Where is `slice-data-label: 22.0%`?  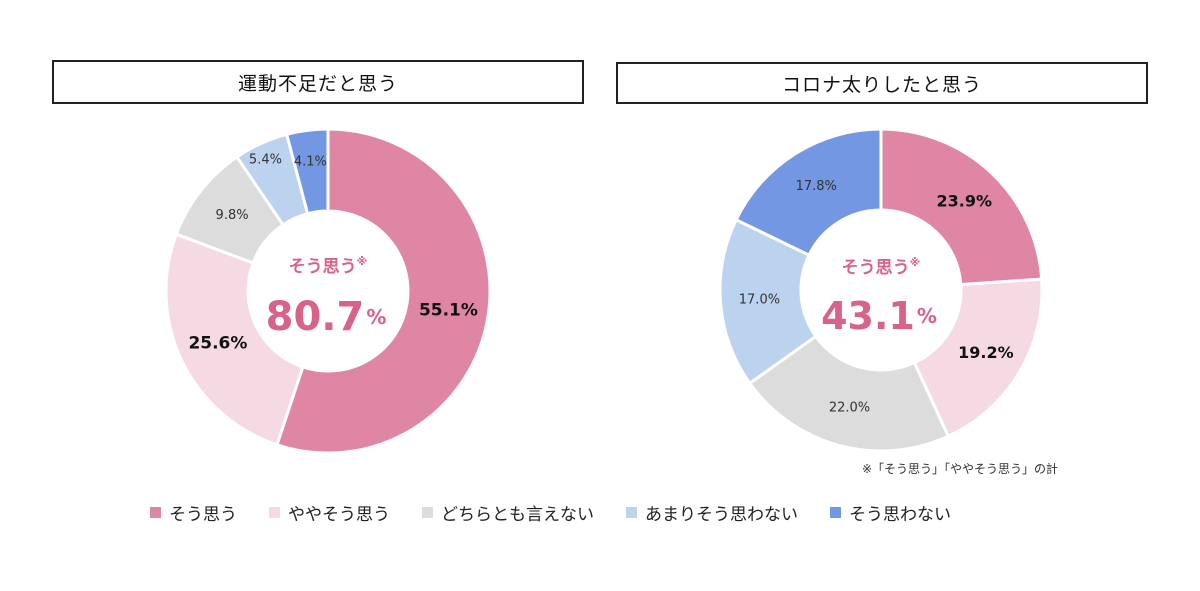
slice-data-label: 22.0% is located at coordinates (849, 407).